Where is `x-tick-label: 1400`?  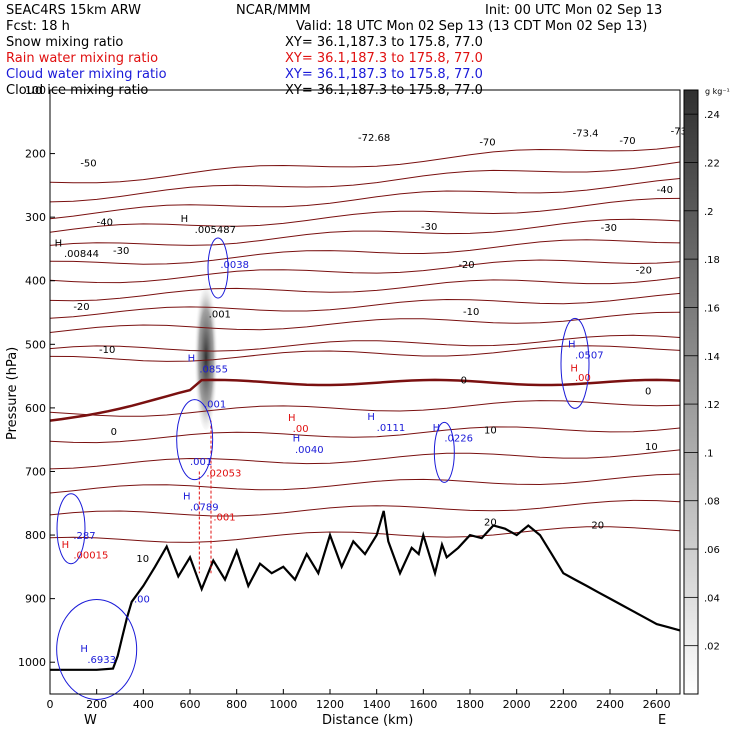 x-tick-label: 1400 is located at coordinates (377, 704).